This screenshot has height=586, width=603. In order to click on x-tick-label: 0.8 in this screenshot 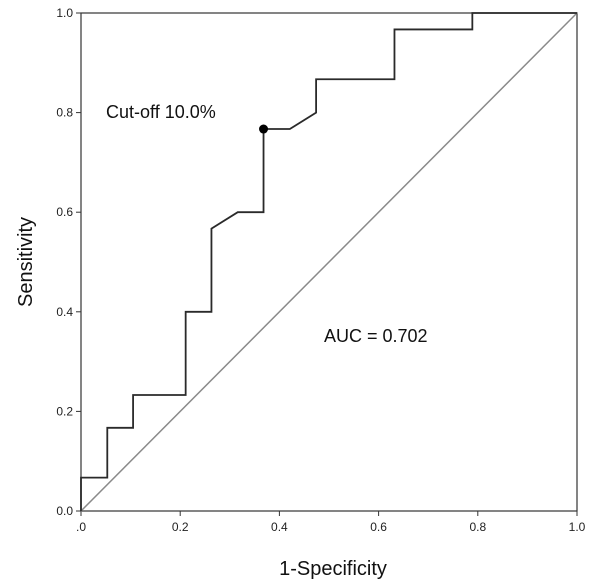, I will do `click(477, 527)`.